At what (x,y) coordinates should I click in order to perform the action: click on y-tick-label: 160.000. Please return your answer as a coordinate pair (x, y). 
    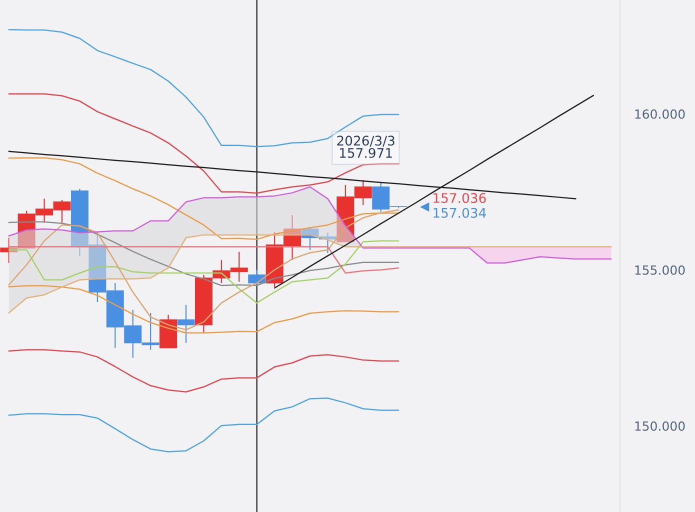
    Looking at the image, I should click on (660, 114).